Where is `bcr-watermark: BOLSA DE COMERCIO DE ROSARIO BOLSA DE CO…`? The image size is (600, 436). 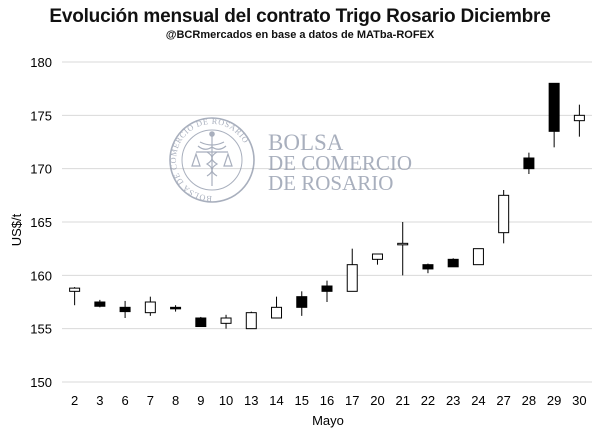
bcr-watermark: BOLSA DE COMERCIO DE ROSARIO BOLSA DE CO… is located at coordinates (290, 160).